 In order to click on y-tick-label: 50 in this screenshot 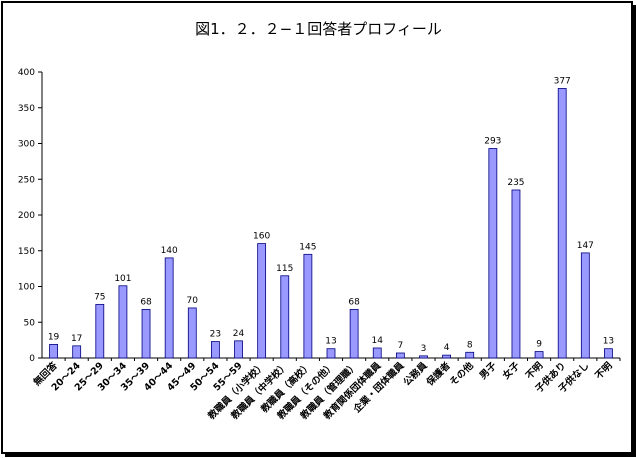, I will do `click(30, 323)`.